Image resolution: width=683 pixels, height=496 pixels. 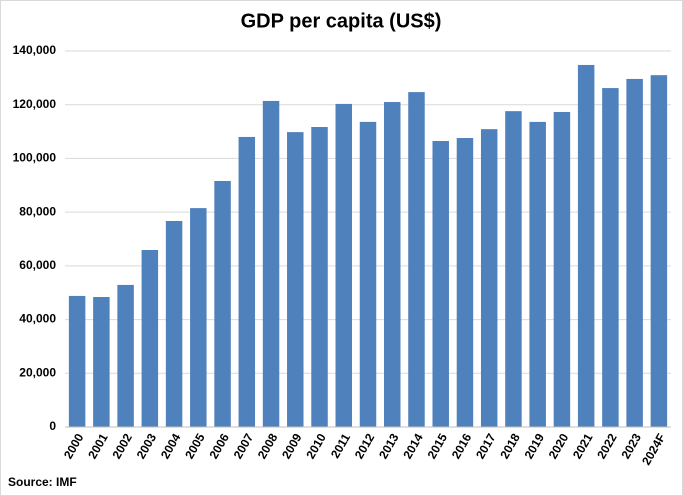 What do you see at coordinates (35, 104) in the screenshot?
I see `y-tick-label: 120,000` at bounding box center [35, 104].